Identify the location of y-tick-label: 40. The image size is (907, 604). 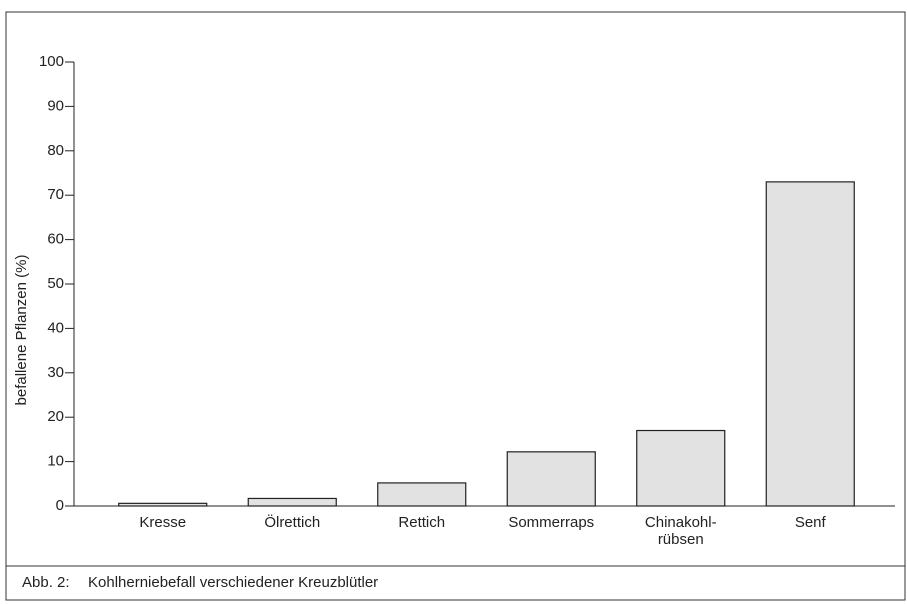
(55, 327).